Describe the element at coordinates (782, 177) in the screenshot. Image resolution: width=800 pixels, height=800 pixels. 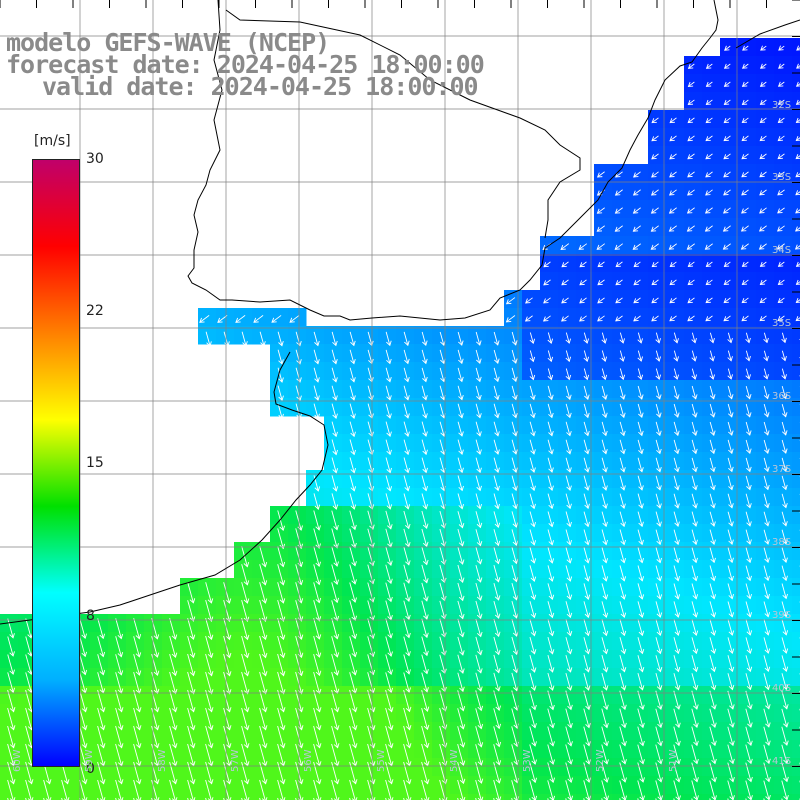
I see `lat-label: 33S` at that location.